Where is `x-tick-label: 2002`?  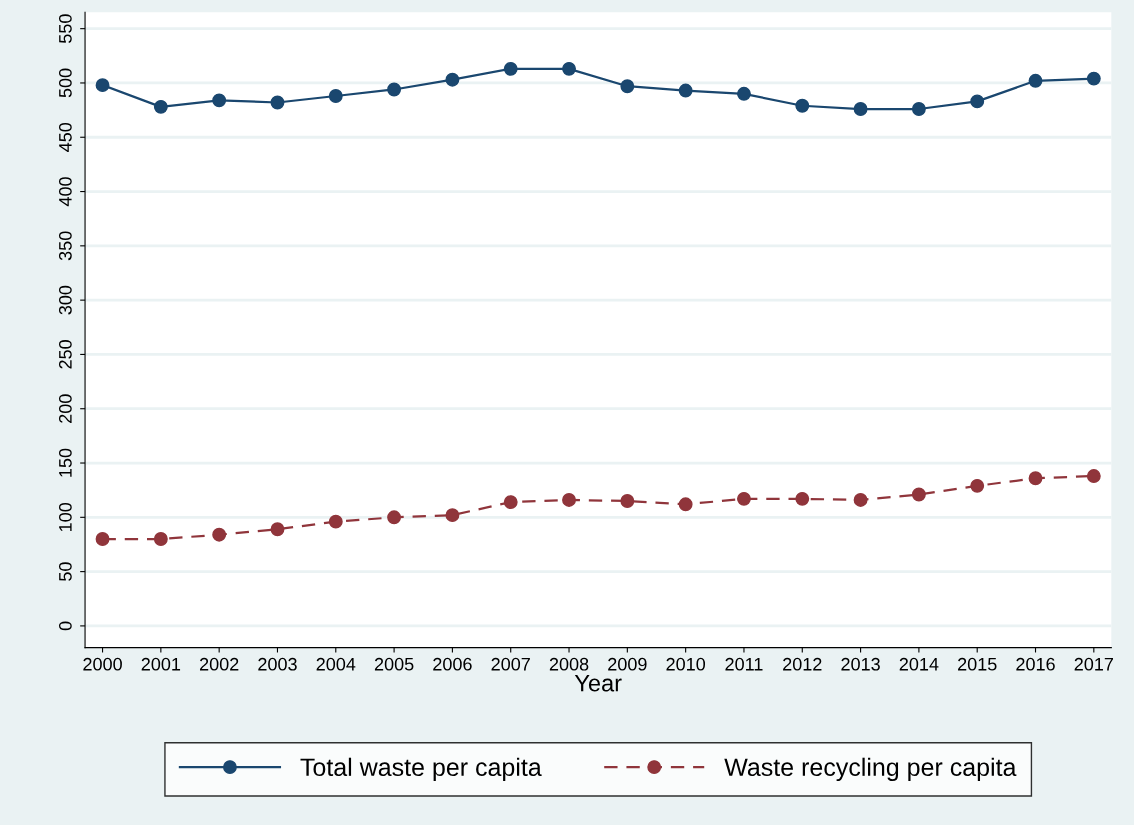
x-tick-label: 2002 is located at coordinates (219, 664).